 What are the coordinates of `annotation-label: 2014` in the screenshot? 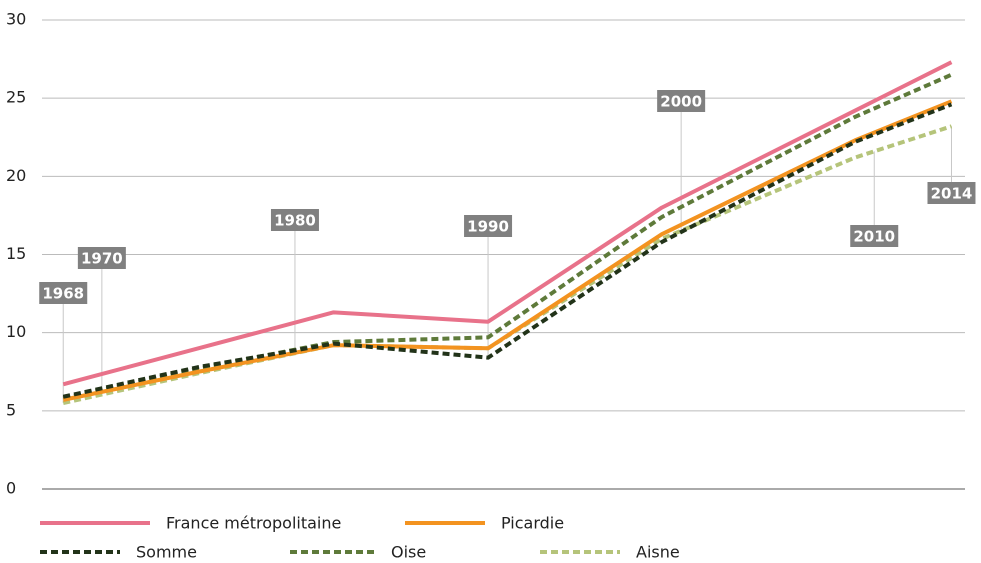 It's located at (952, 194).